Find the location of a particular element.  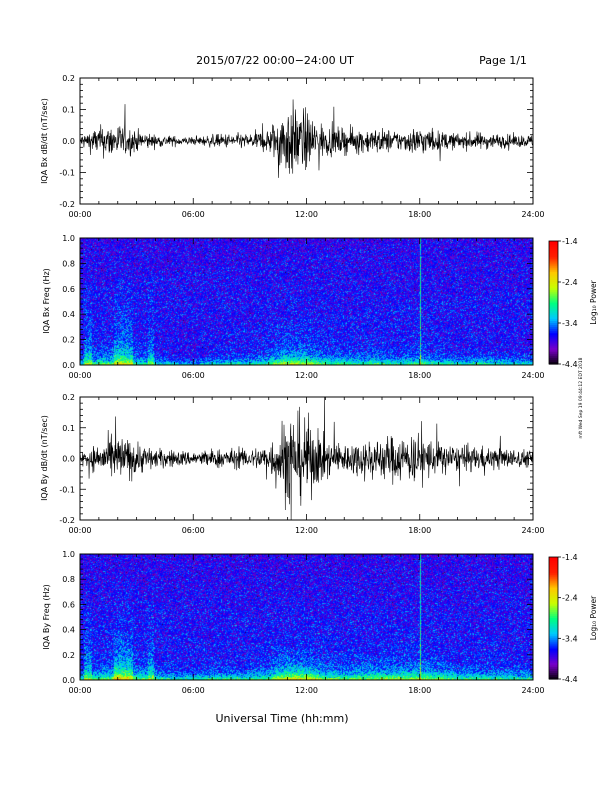

bx-dbdt-trace is located at coordinates (306, 138).